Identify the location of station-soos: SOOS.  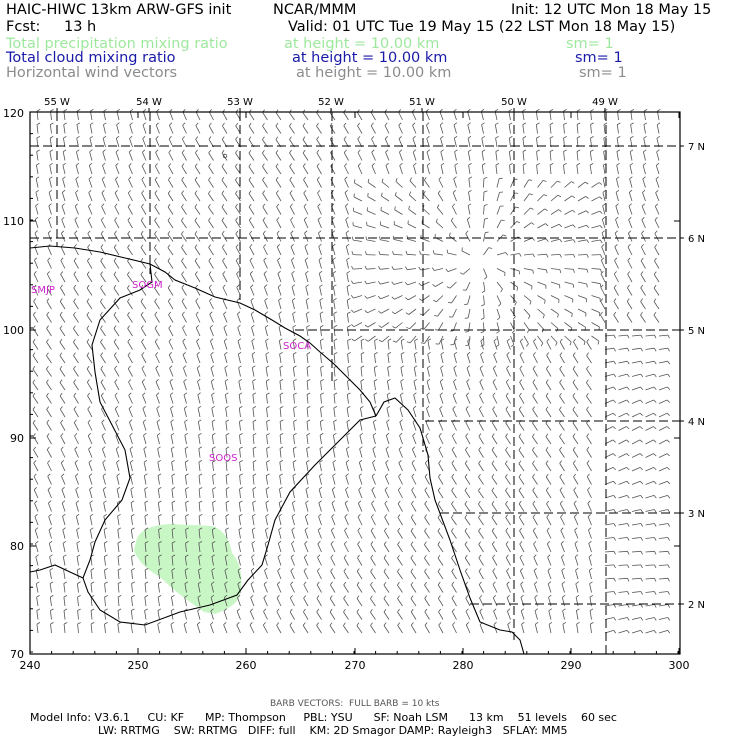
(223, 458).